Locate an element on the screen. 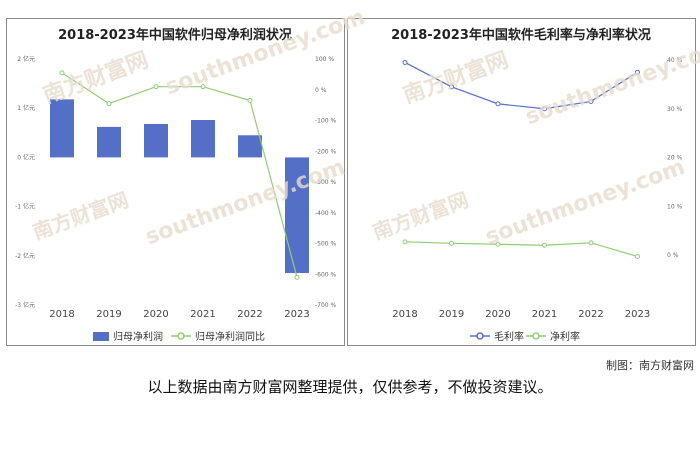 The image size is (700, 467). right-legend: 毛利率 净利率 is located at coordinates (525, 336).